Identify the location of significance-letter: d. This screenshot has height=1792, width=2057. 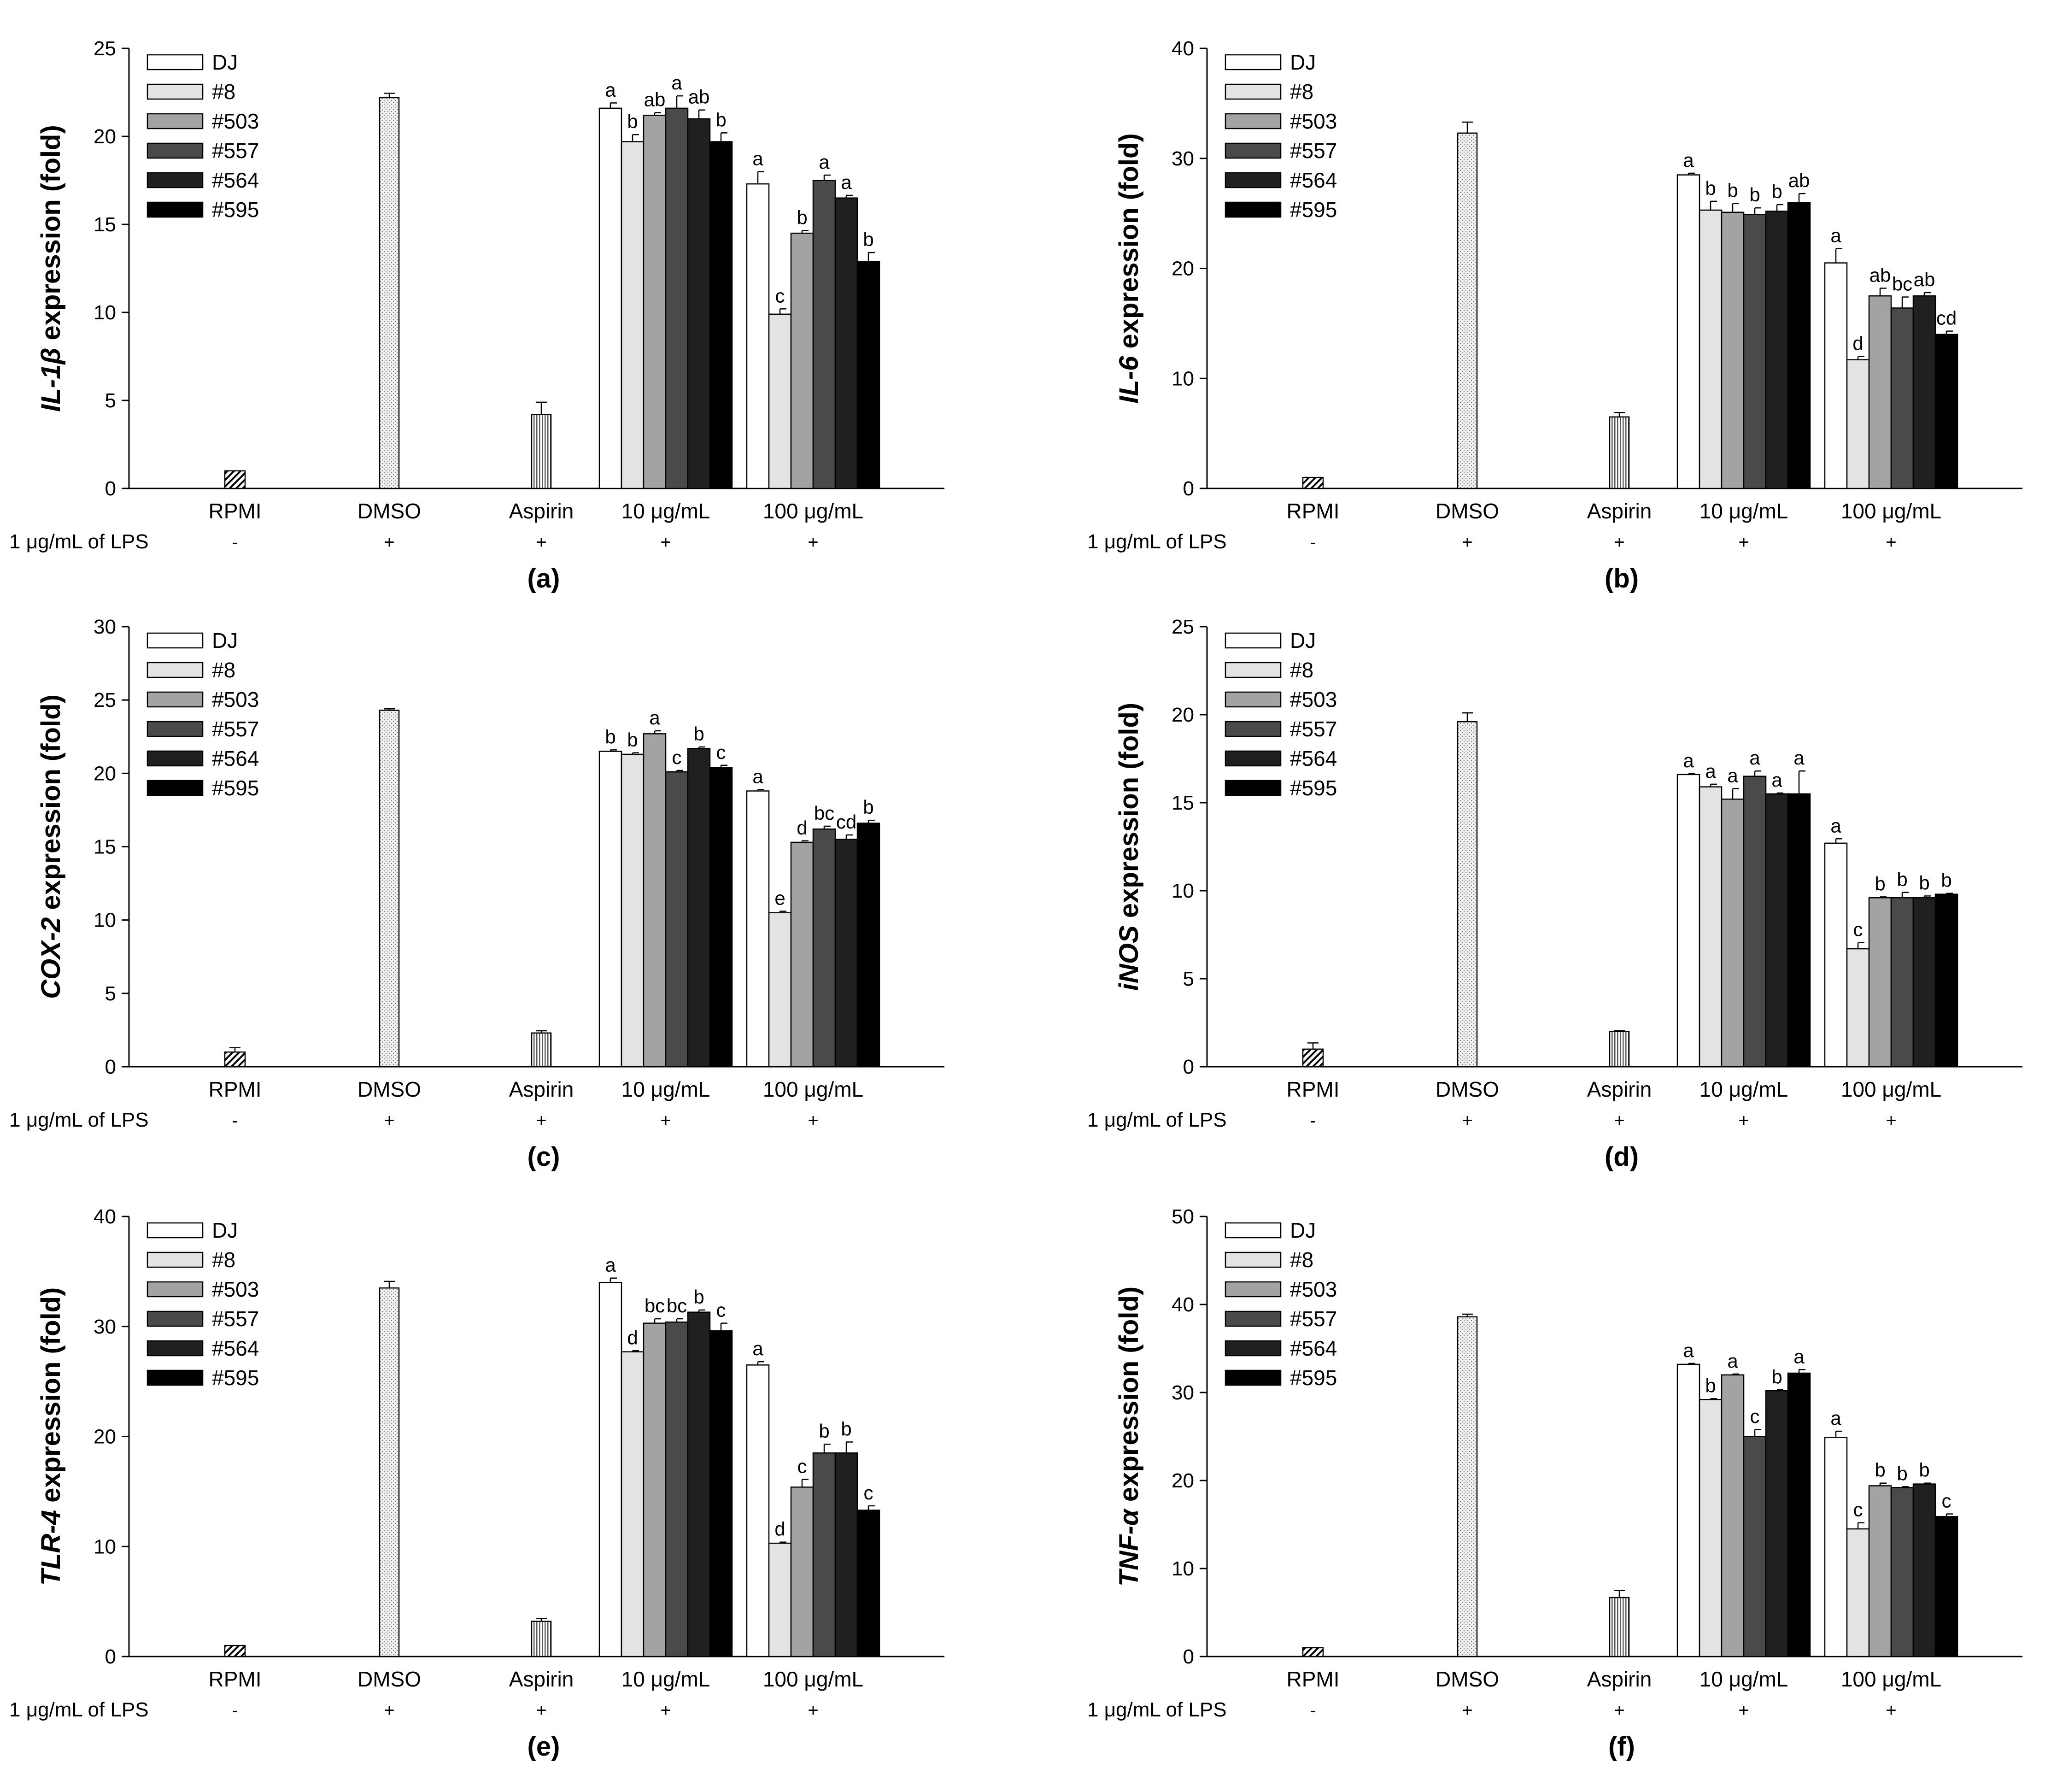
(632, 1337).